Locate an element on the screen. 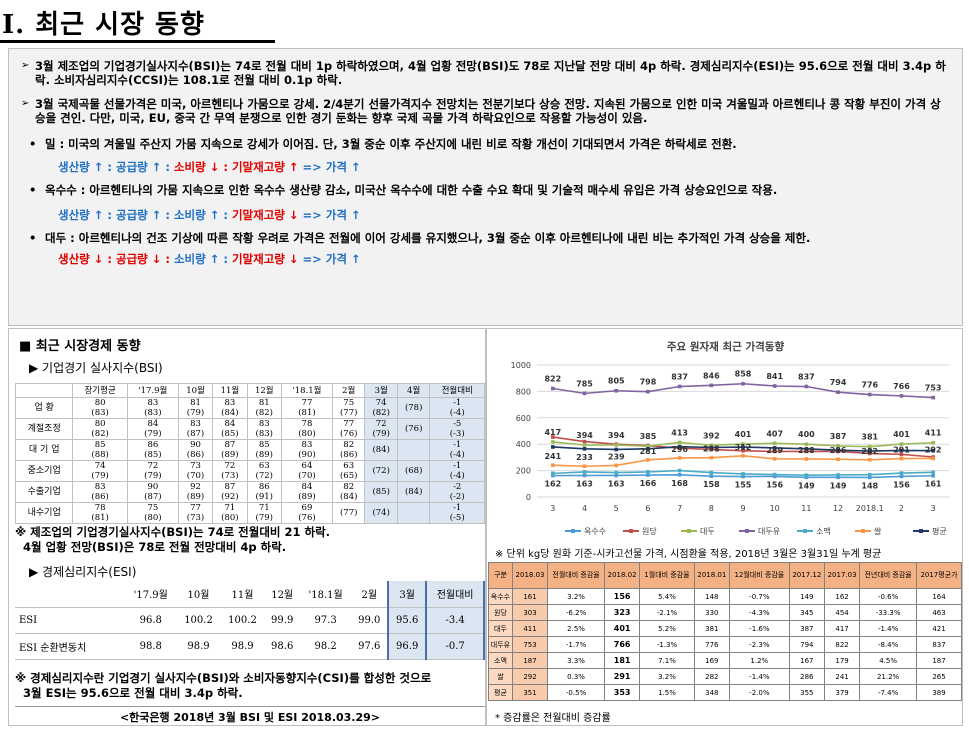 The image size is (969, 730). price-col-header: 2017평균가 is located at coordinates (939, 575).